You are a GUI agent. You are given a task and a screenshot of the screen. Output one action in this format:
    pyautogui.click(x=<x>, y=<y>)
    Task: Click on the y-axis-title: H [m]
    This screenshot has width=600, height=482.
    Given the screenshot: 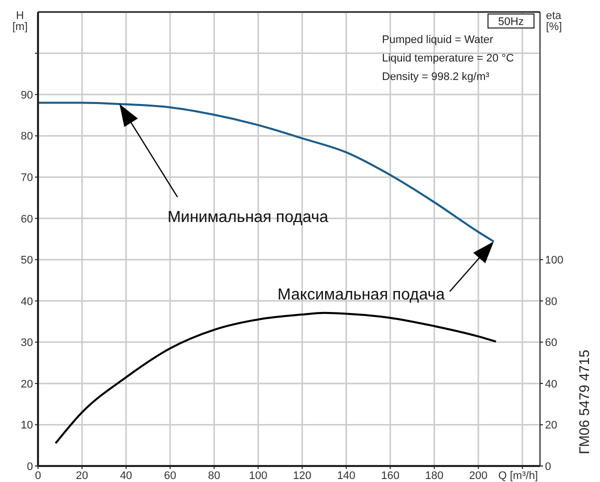 What is the action you would take?
    pyautogui.click(x=20, y=21)
    